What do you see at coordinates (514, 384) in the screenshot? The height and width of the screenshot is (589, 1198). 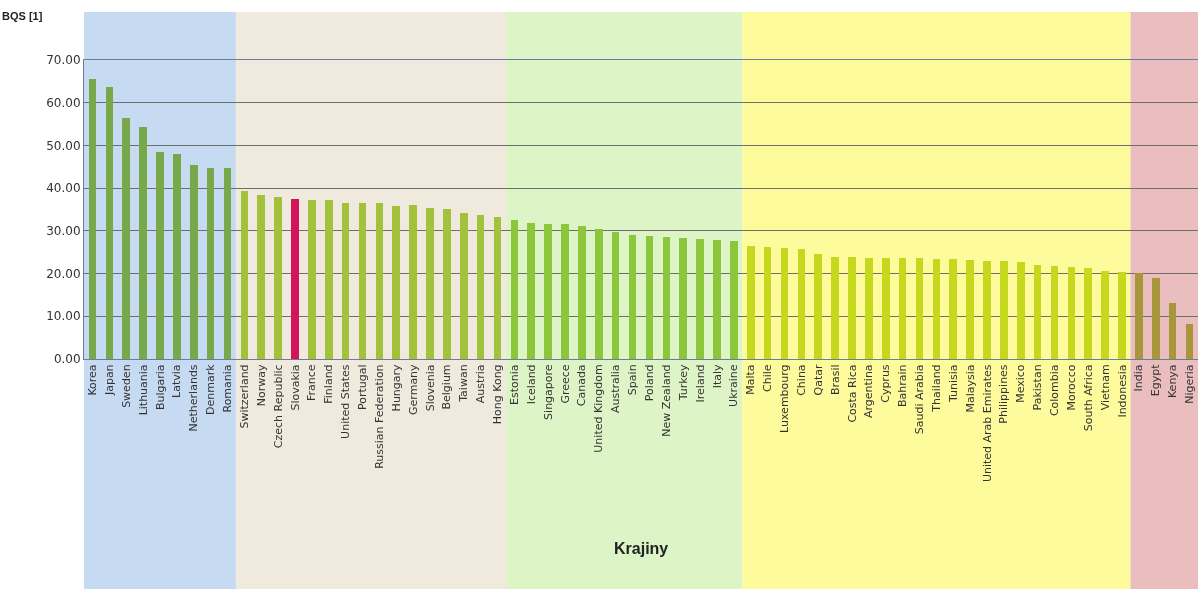 I see `x-tick-label: Estonia` at bounding box center [514, 384].